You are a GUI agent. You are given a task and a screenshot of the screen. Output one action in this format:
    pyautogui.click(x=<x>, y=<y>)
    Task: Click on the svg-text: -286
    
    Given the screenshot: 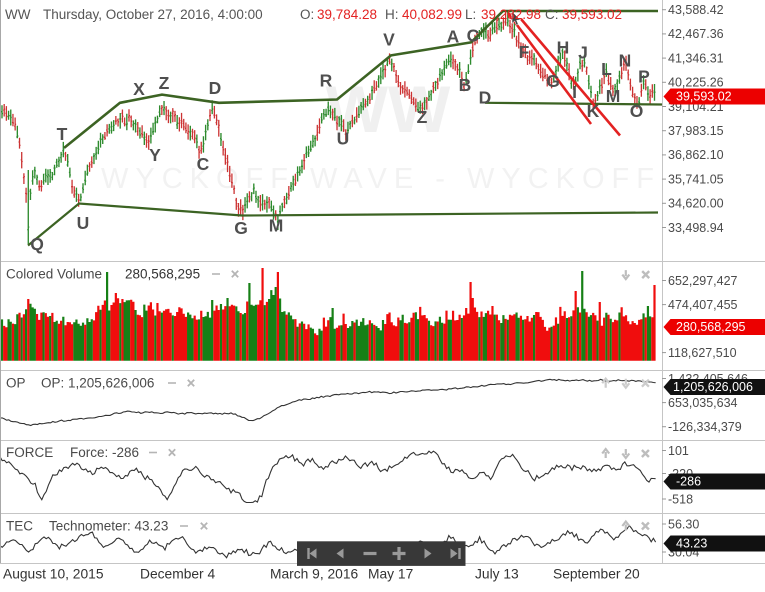 What is the action you would take?
    pyautogui.click(x=688, y=482)
    